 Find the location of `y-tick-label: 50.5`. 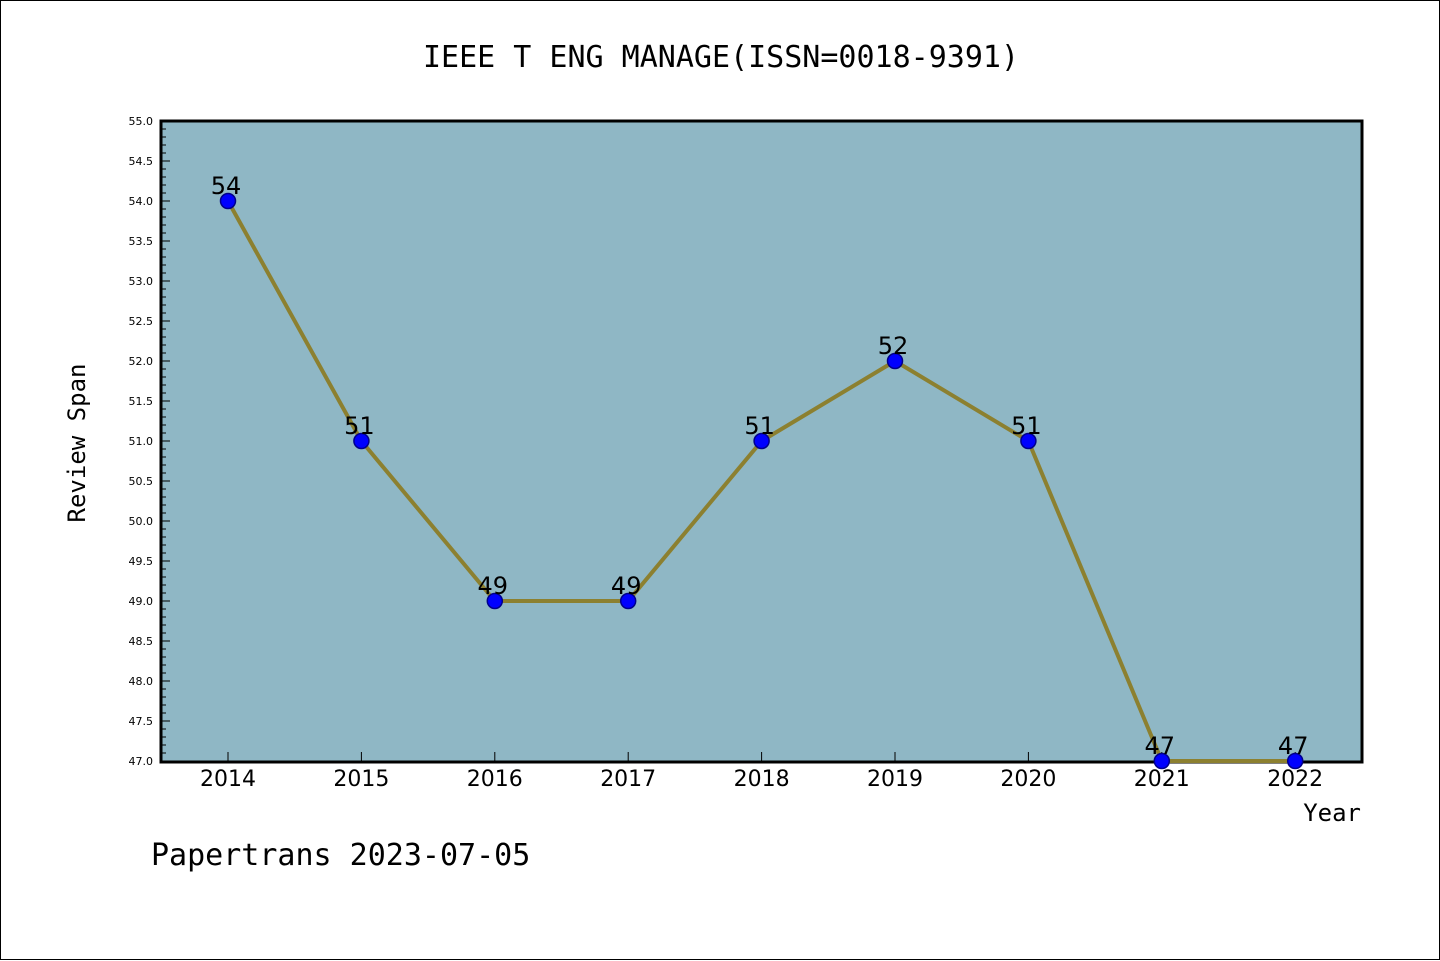

y-tick-label: 50.5 is located at coordinates (141, 481).